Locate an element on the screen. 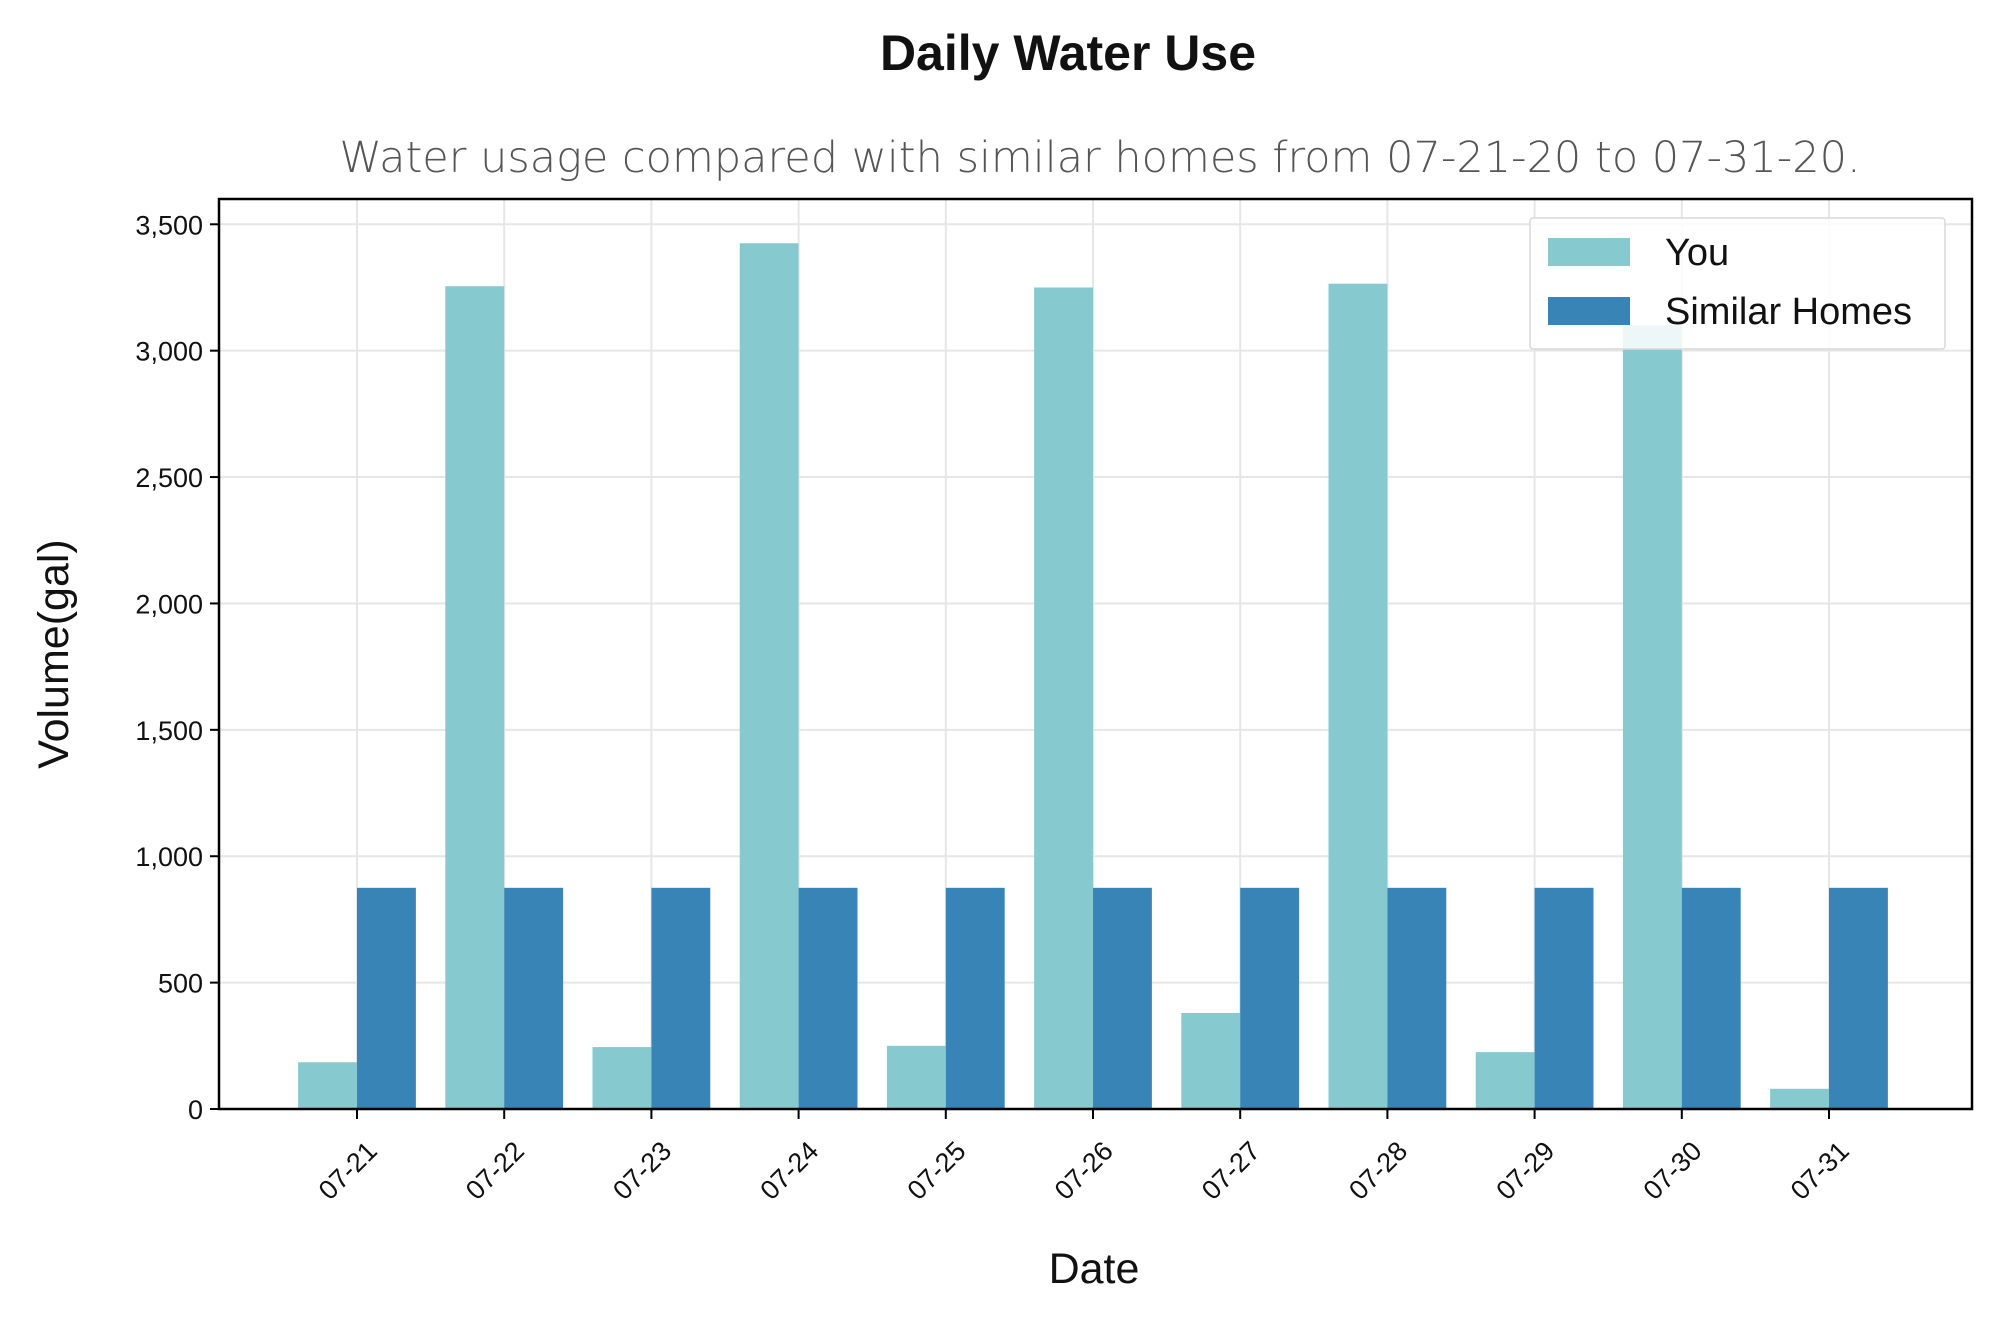  y-tick-label: 1,500 is located at coordinates (169, 731).